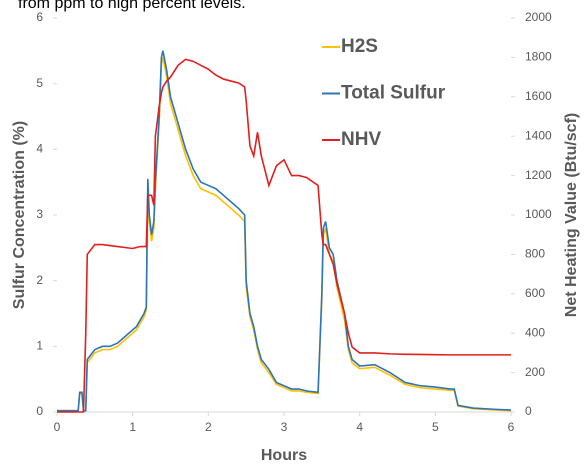  What do you see at coordinates (39, 346) in the screenshot?
I see `y-tick-label: 1` at bounding box center [39, 346].